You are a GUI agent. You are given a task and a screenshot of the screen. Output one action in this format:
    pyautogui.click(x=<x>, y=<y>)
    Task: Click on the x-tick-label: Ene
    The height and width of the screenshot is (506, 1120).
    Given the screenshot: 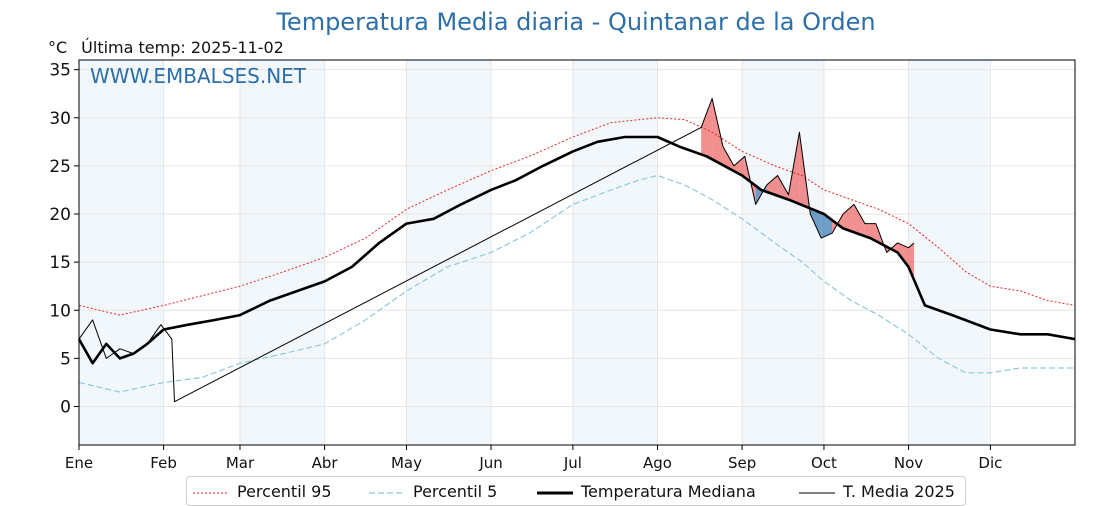 What is the action you would take?
    pyautogui.click(x=79, y=463)
    